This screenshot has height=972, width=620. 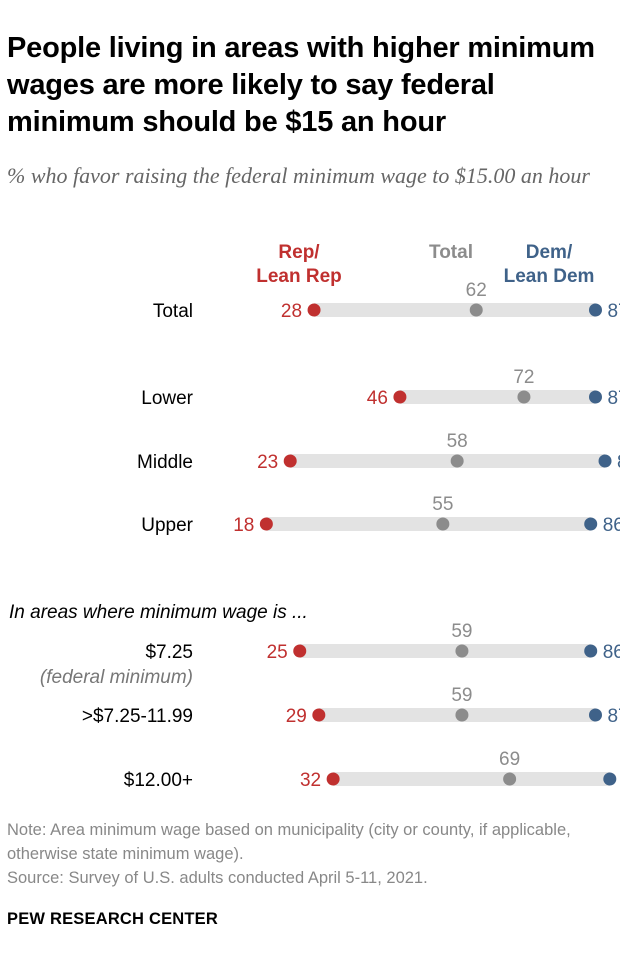 What do you see at coordinates (296, 716) in the screenshot?
I see `value-rep: 29` at bounding box center [296, 716].